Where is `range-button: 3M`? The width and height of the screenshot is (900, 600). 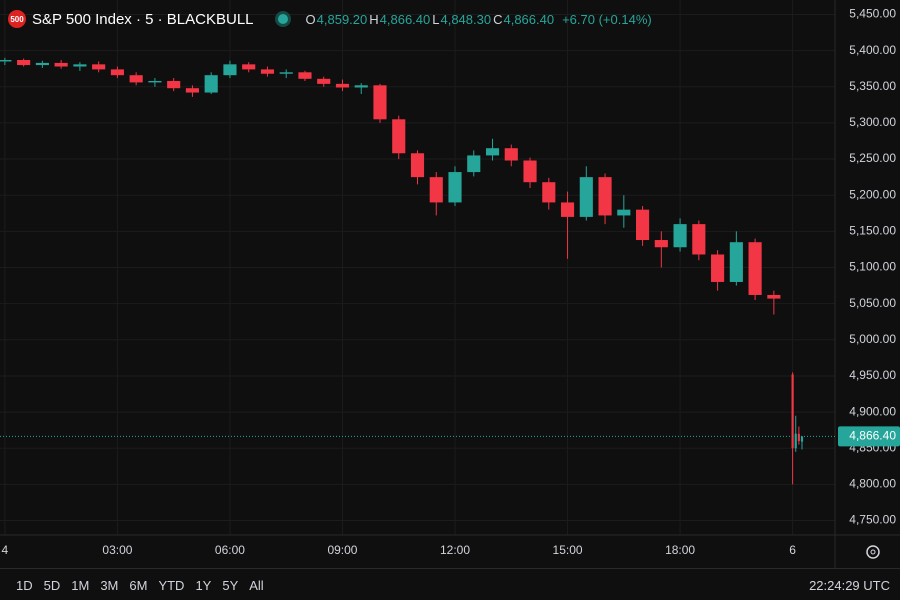
range-button: 3M is located at coordinates (109, 585).